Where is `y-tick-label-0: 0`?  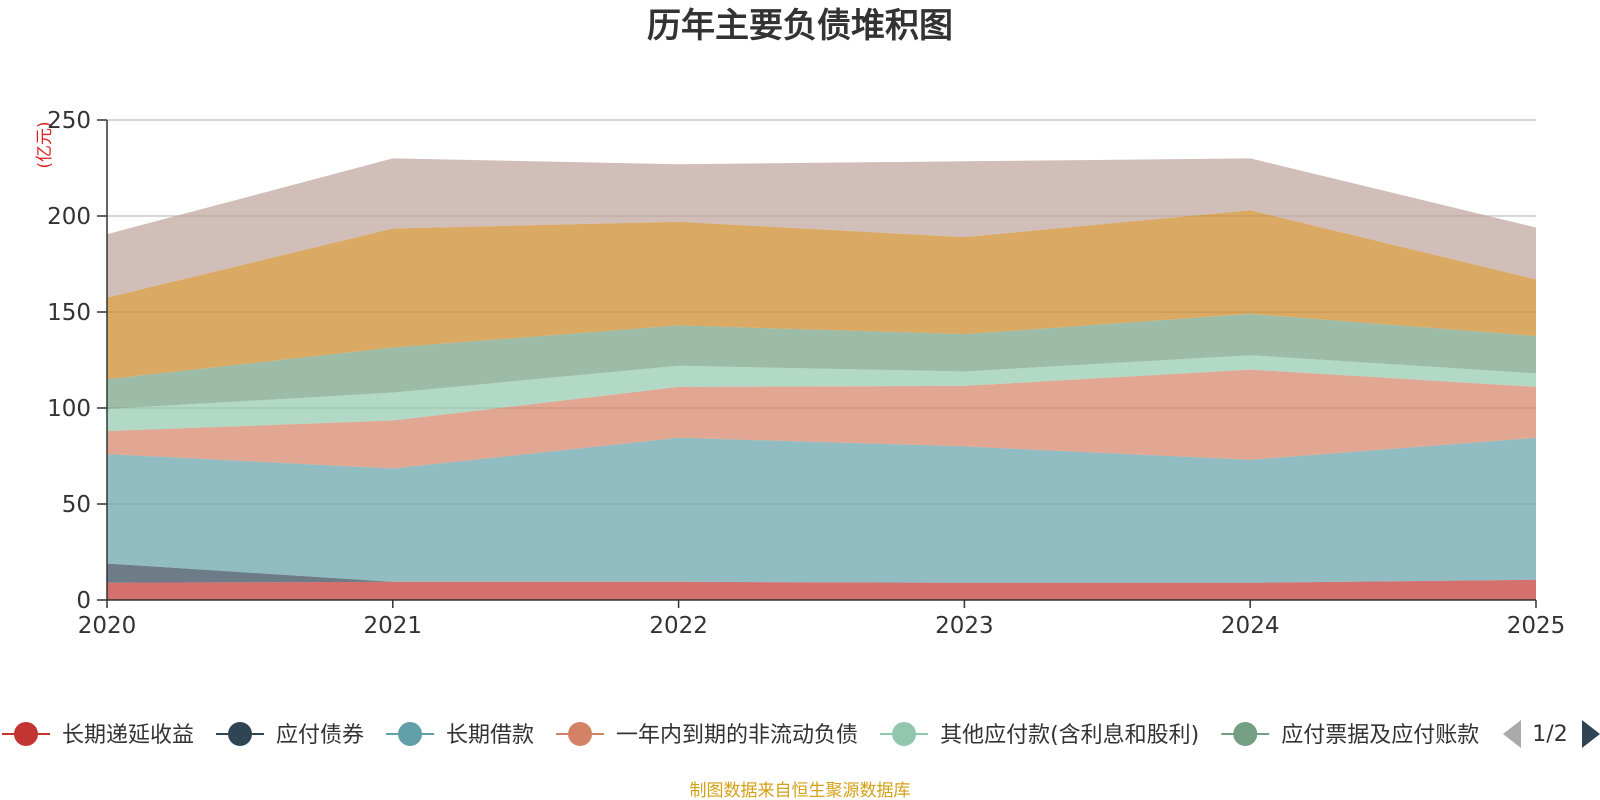 y-tick-label-0: 0 is located at coordinates (83, 601).